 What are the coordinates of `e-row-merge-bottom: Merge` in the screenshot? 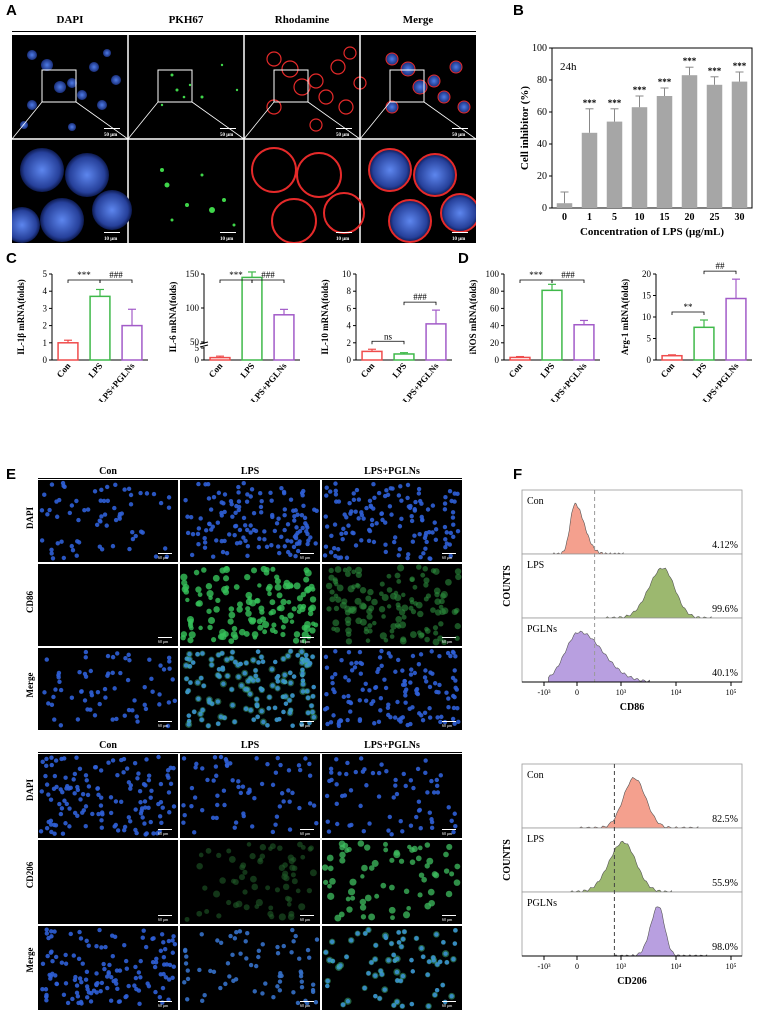 It's located at (30, 960).